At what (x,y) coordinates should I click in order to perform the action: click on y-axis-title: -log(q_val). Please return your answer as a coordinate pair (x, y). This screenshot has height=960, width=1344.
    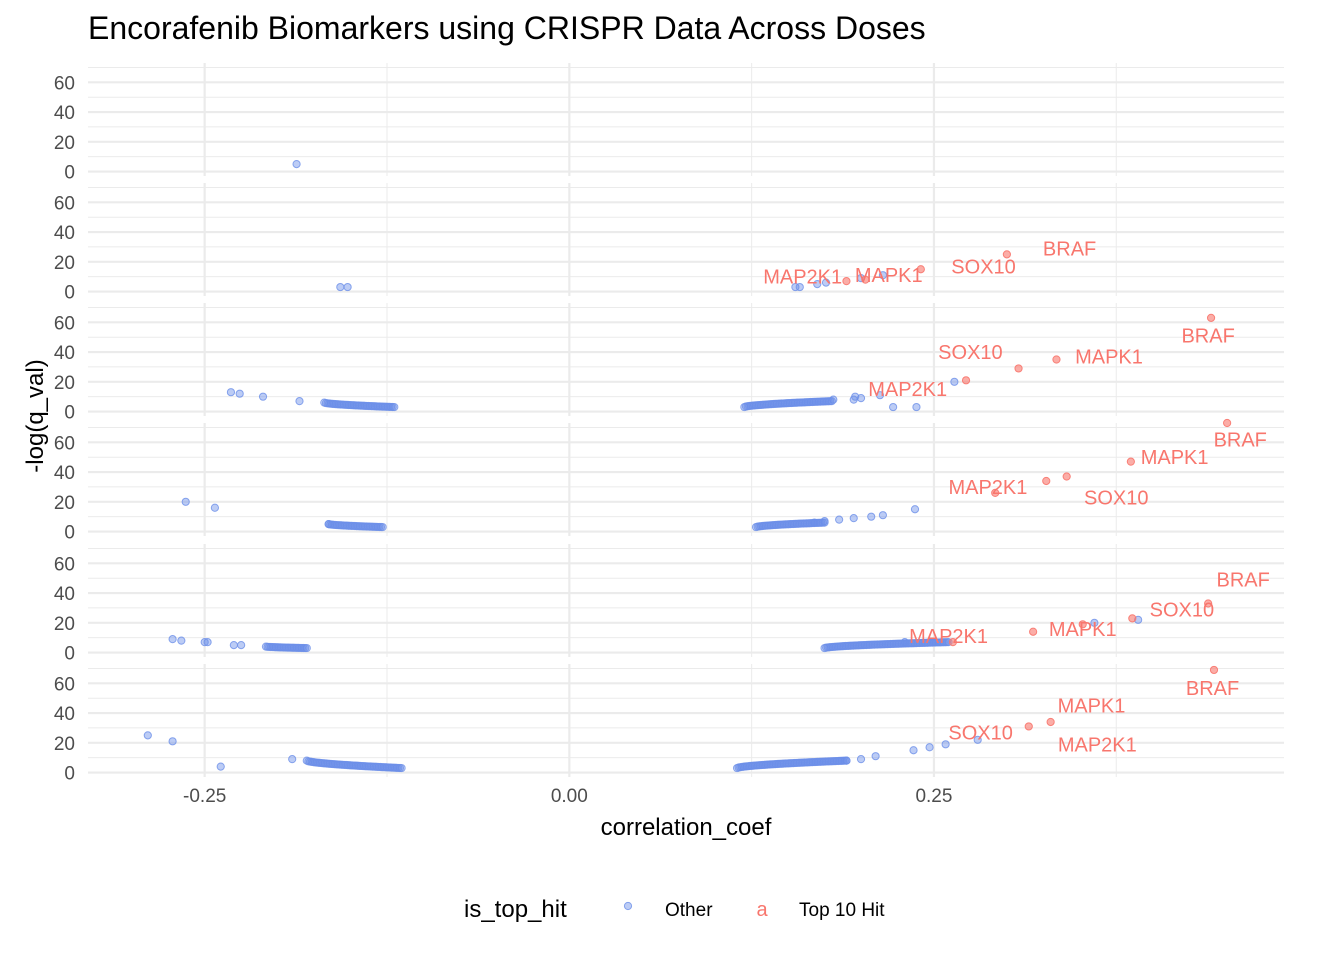
    Looking at the image, I should click on (35, 415).